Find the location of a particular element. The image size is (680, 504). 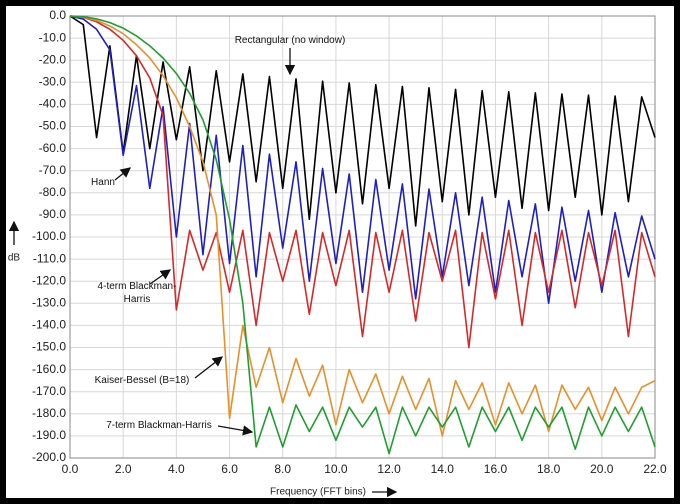

y-tick-label: -180.0 is located at coordinates (49, 413).